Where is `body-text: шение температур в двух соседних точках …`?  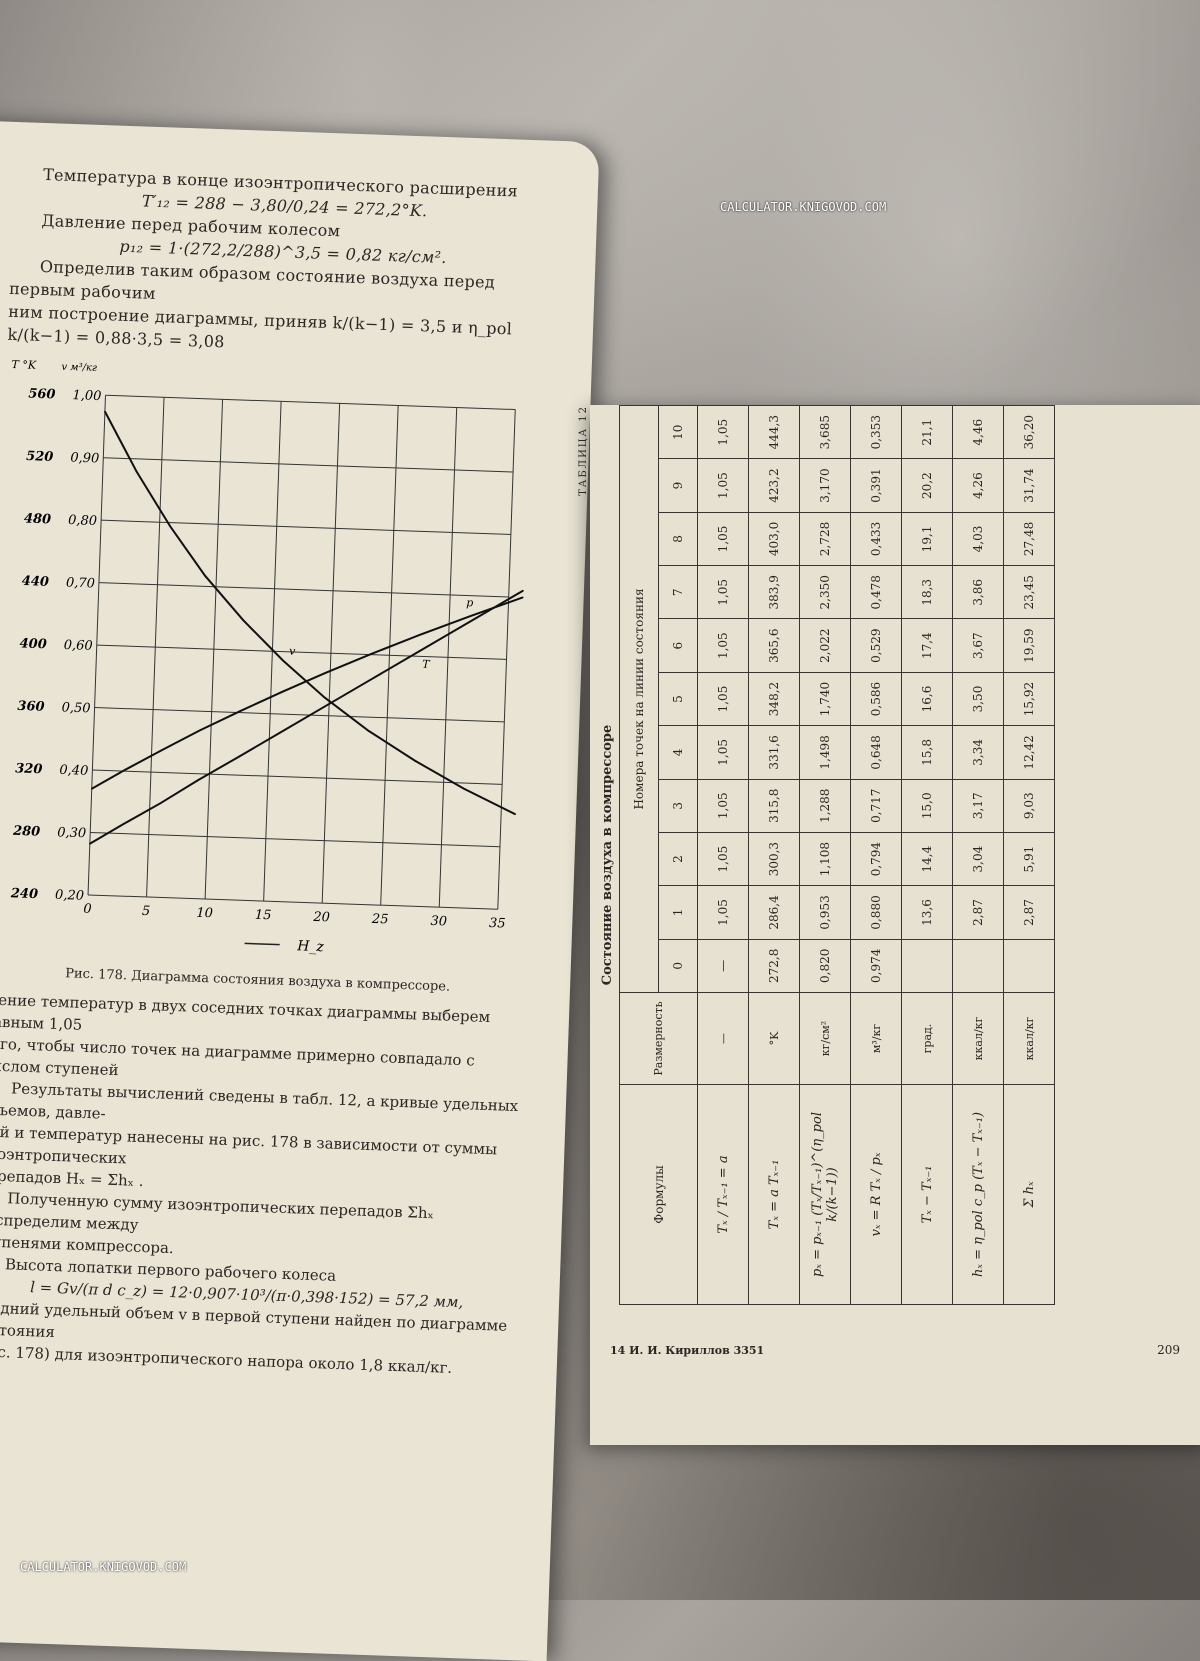
body-text: шение температур в двух соседних точках … is located at coordinates (264, 1184).